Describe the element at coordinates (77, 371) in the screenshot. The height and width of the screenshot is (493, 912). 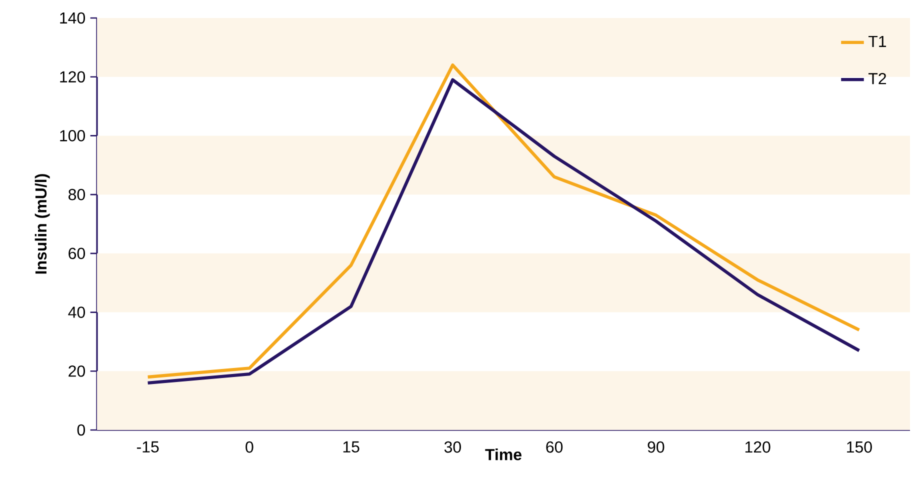
I see `y-tick-label: 20` at that location.